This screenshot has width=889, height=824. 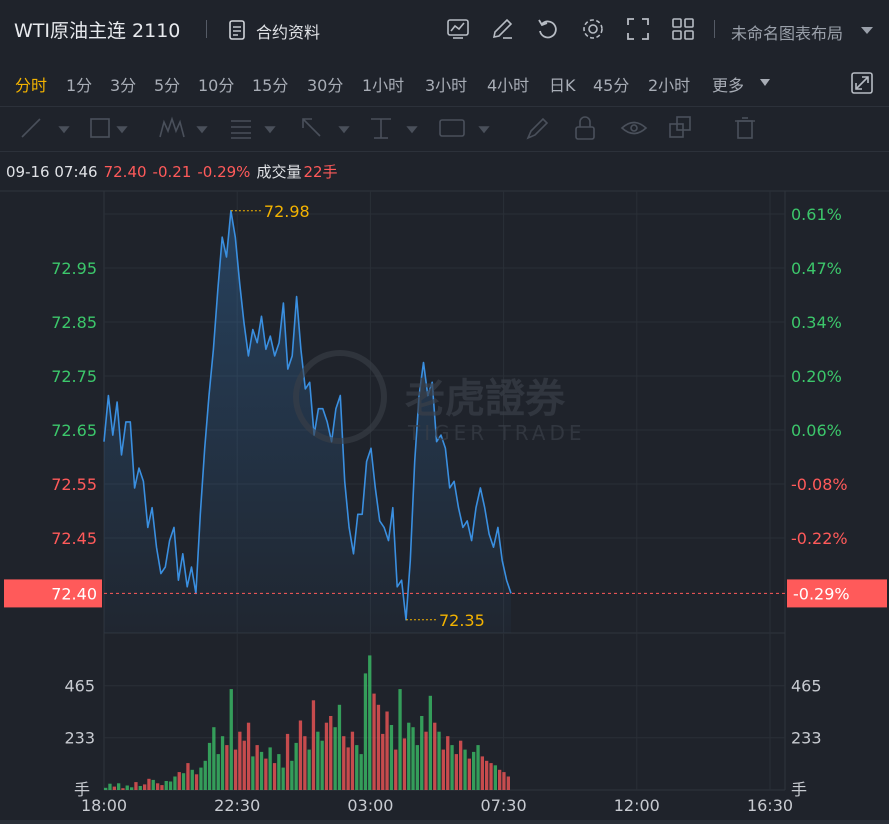 I want to click on indicator-icon, so click(x=458, y=29).